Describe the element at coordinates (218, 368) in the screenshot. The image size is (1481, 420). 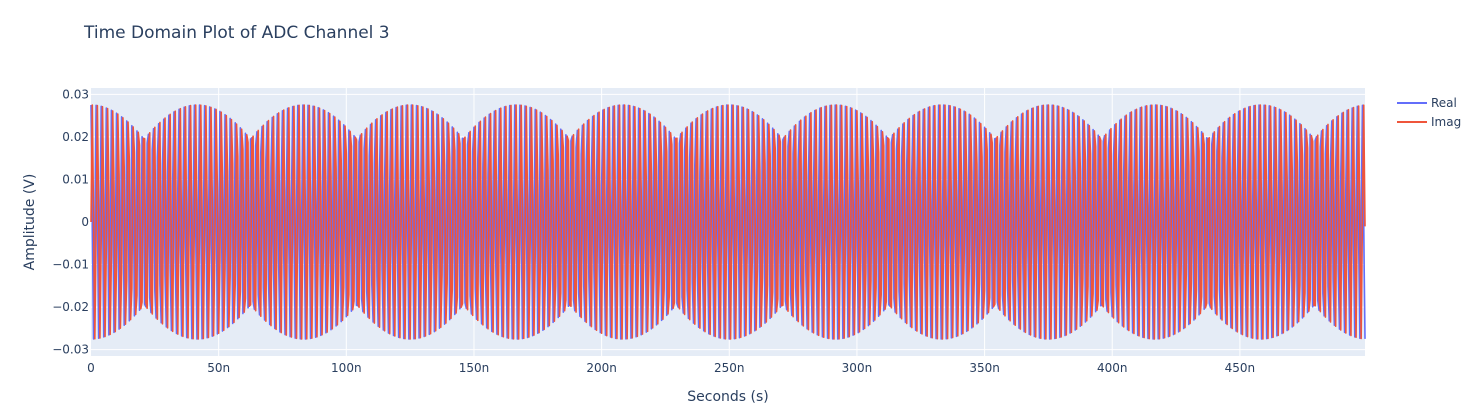
I see `x-tick-label: 50n` at that location.